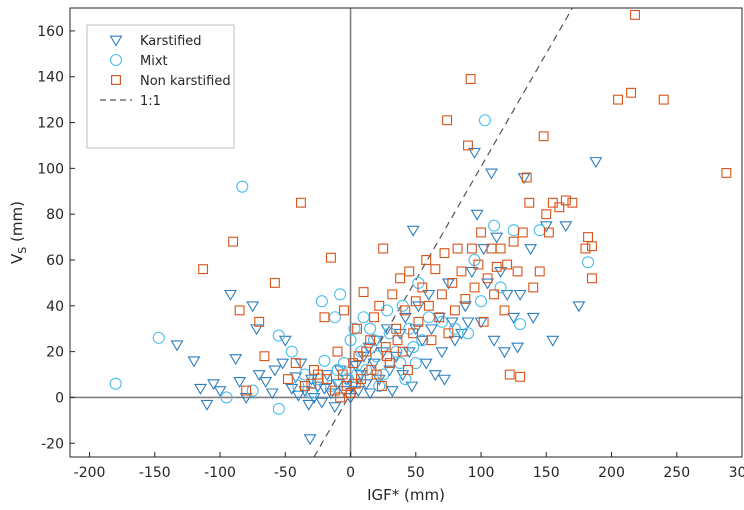  Describe the element at coordinates (17, 224) in the screenshot. I see `y-axis-label-unit: (mm)` at that location.